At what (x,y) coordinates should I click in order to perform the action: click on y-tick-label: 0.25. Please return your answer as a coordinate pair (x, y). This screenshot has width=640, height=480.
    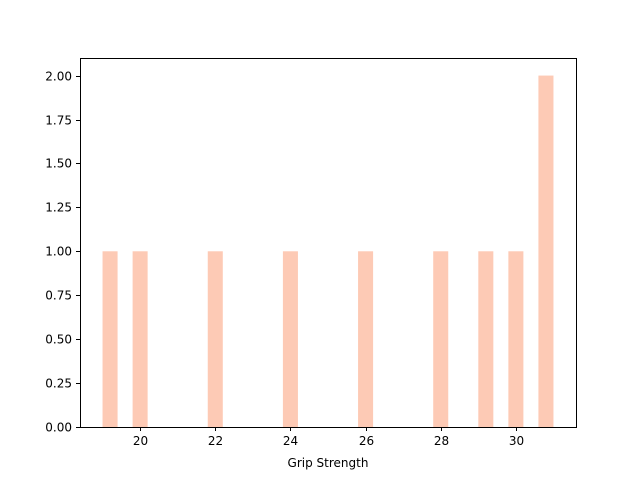
    Looking at the image, I should click on (58, 384).